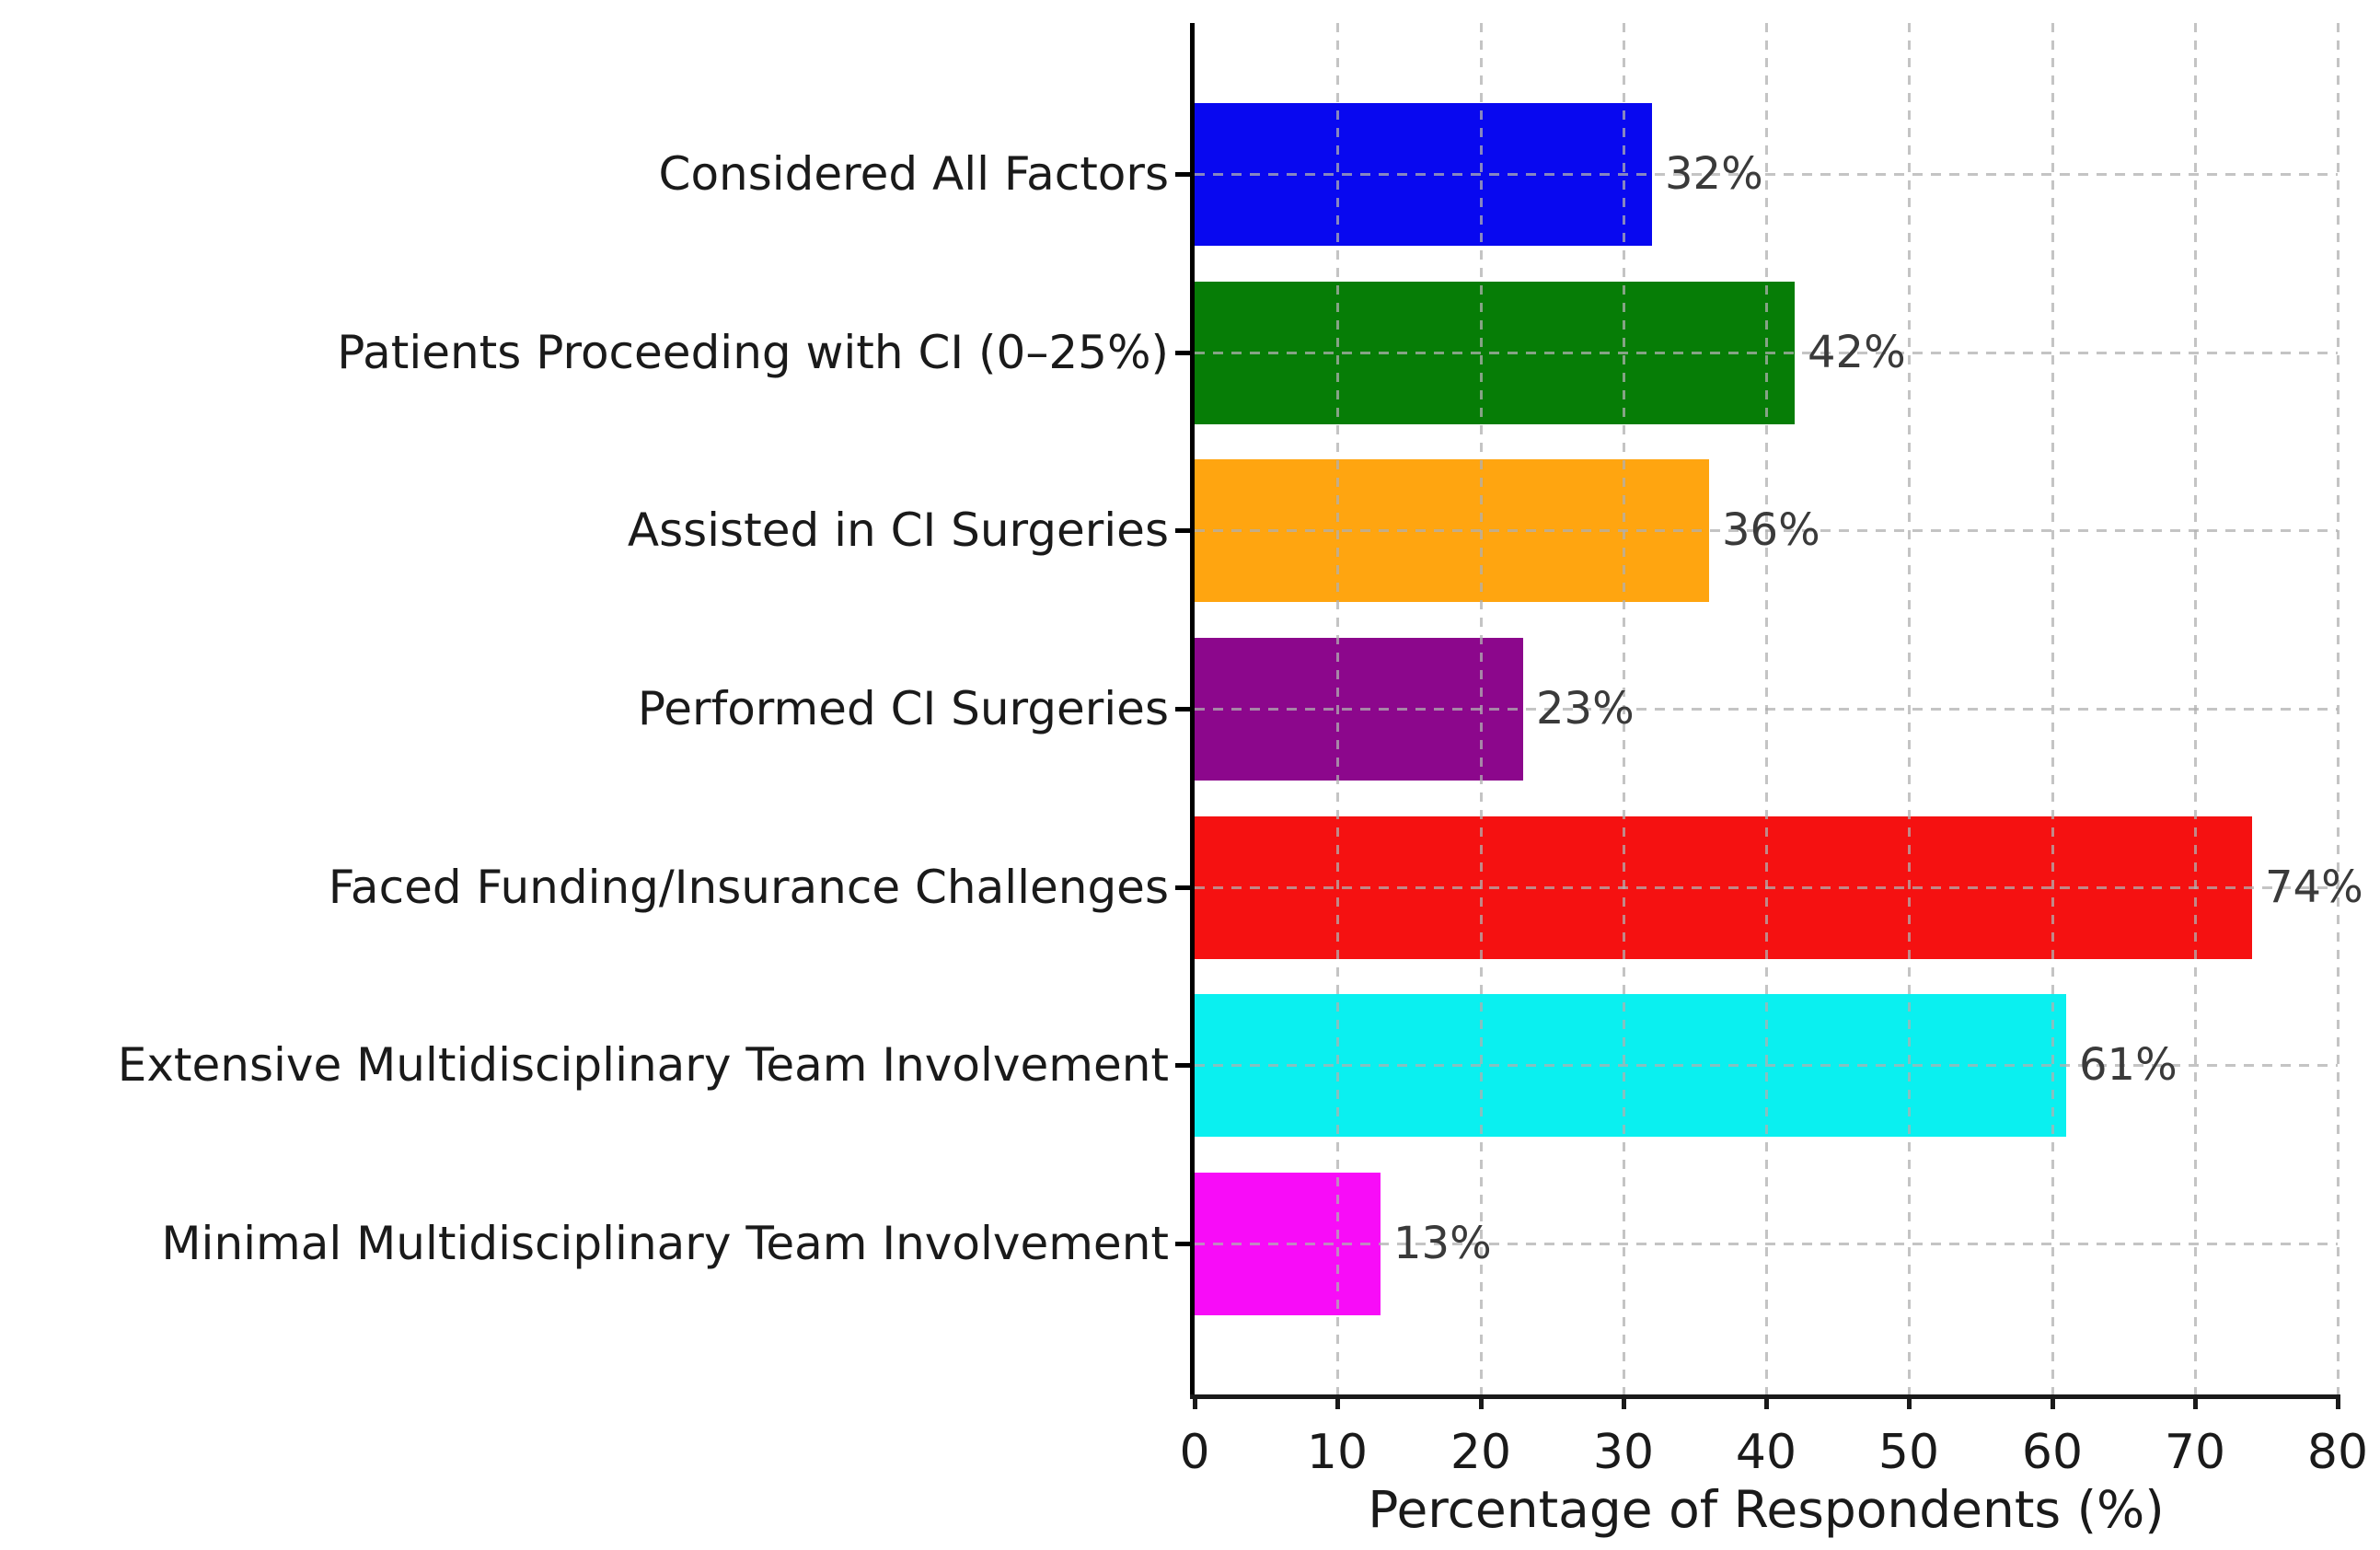 The image size is (2380, 1550). I want to click on x-axis-spine, so click(1764, 1396).